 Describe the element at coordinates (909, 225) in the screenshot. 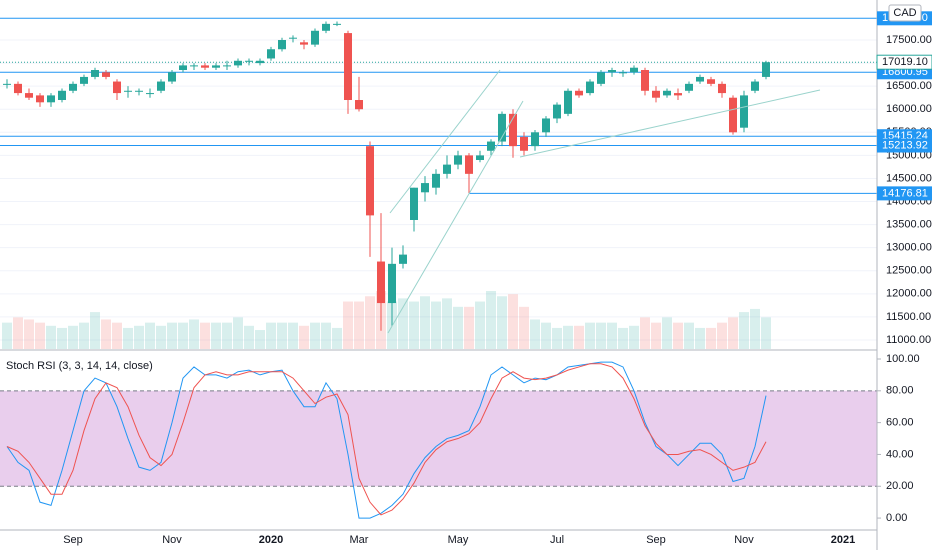

I see `y-tick-label: 13500.00` at that location.